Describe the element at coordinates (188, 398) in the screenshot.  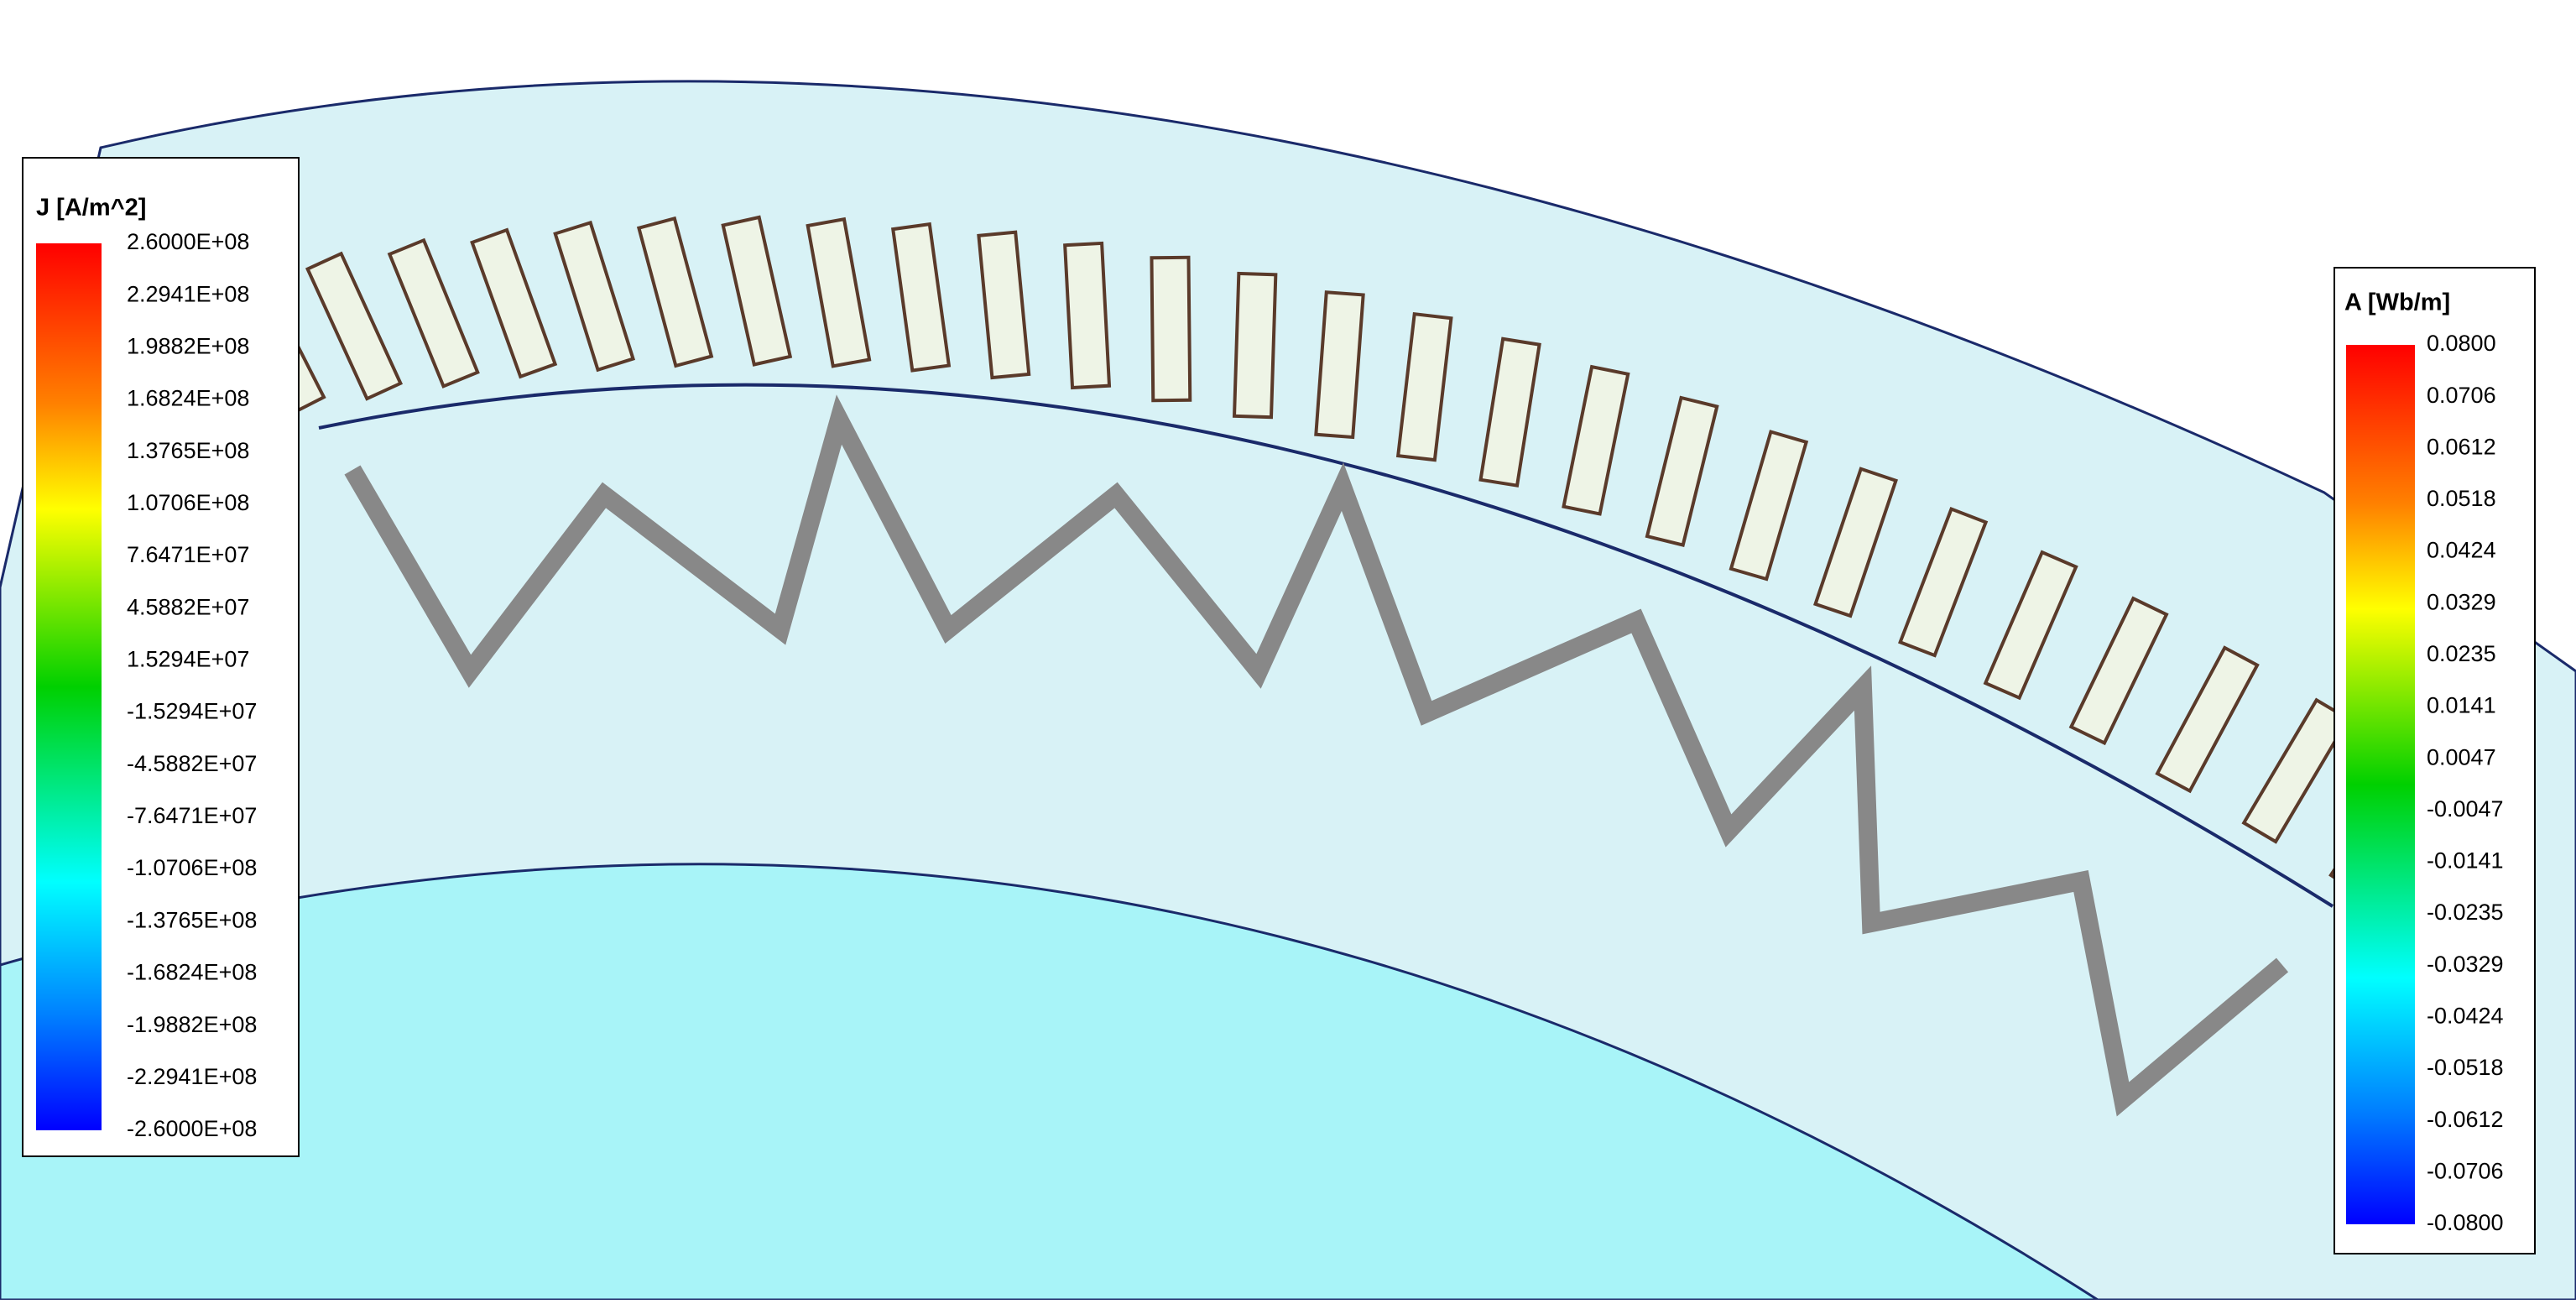
I see `legend-label: 1.6824E+08` at that location.